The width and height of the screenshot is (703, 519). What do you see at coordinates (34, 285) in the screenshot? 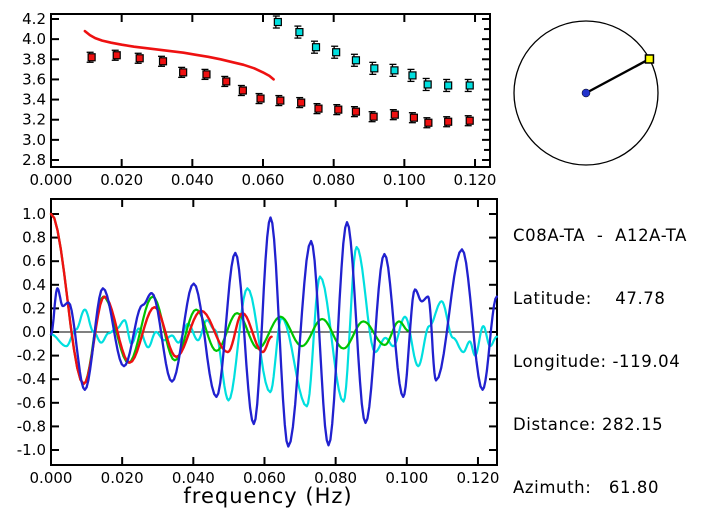
I see `y-tick-label: 0.4` at bounding box center [34, 285].